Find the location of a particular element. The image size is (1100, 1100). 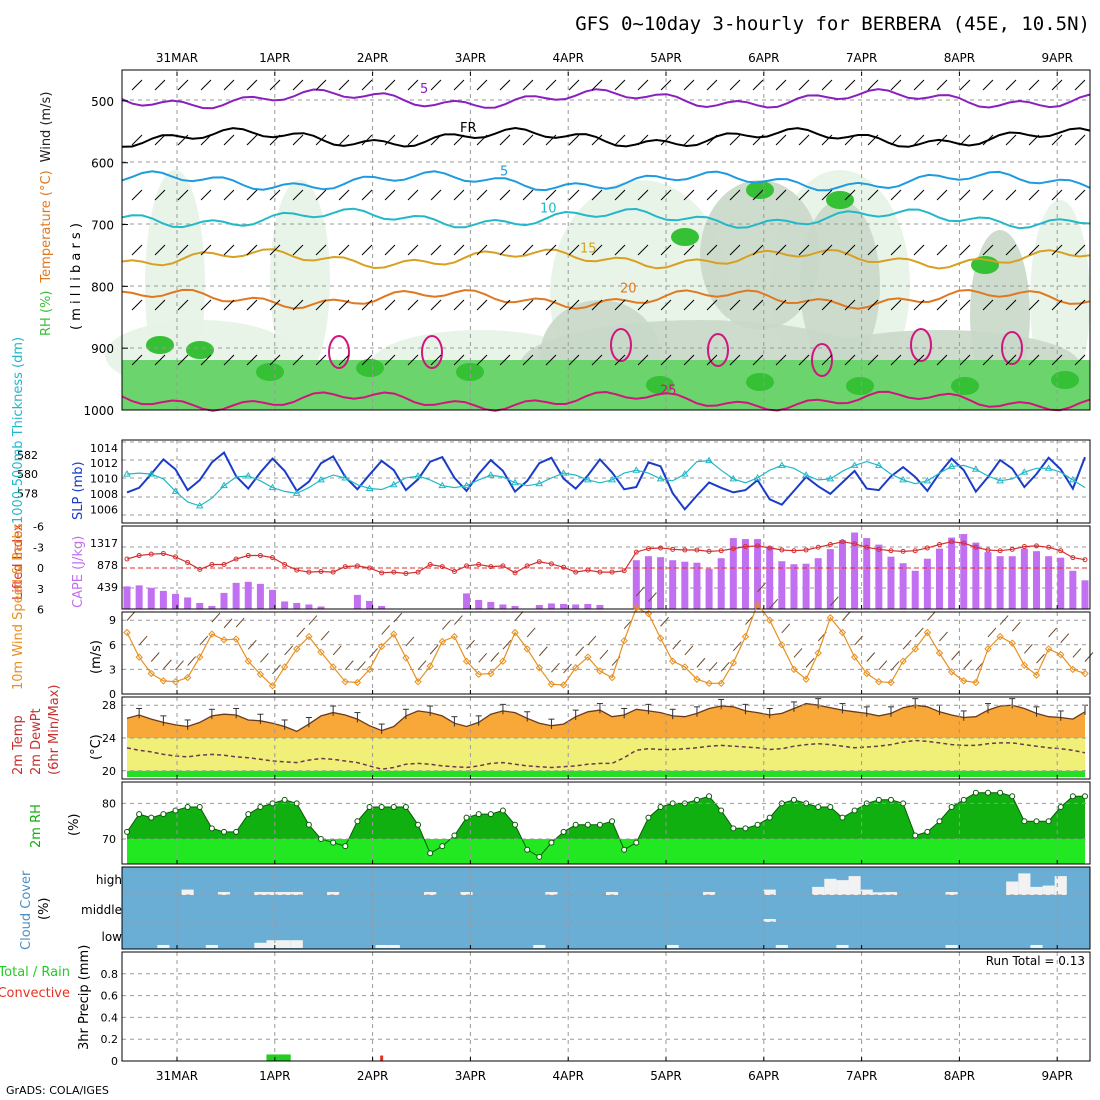

precip-tick: 0.2 is located at coordinates (110, 1039).